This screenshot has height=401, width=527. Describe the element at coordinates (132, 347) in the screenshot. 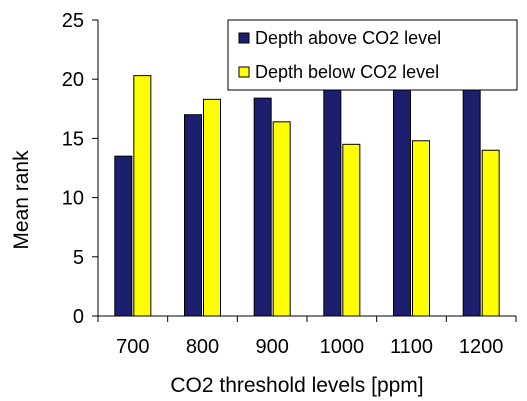

I see `x-tick-label: 700` at that location.